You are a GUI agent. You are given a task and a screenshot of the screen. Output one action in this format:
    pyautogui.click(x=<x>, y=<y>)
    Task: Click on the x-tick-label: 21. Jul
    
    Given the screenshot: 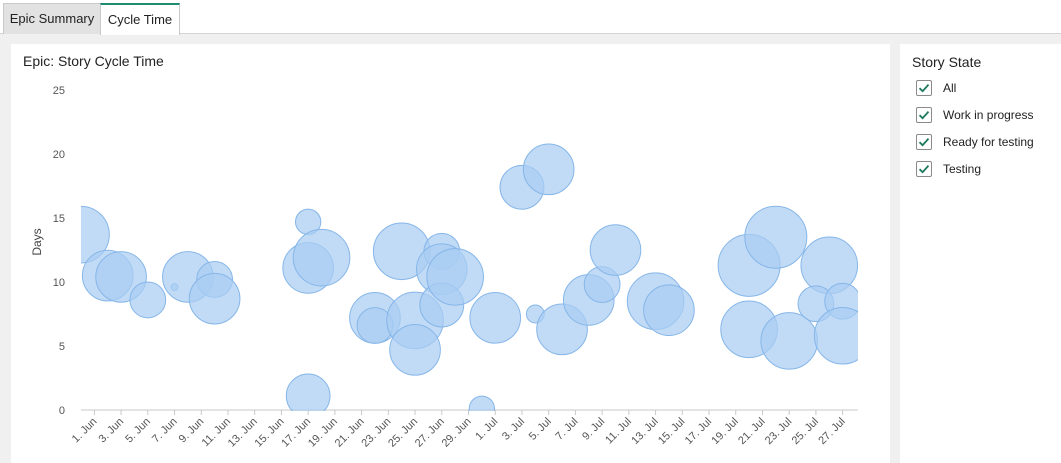 What is the action you would take?
    pyautogui.click(x=751, y=431)
    